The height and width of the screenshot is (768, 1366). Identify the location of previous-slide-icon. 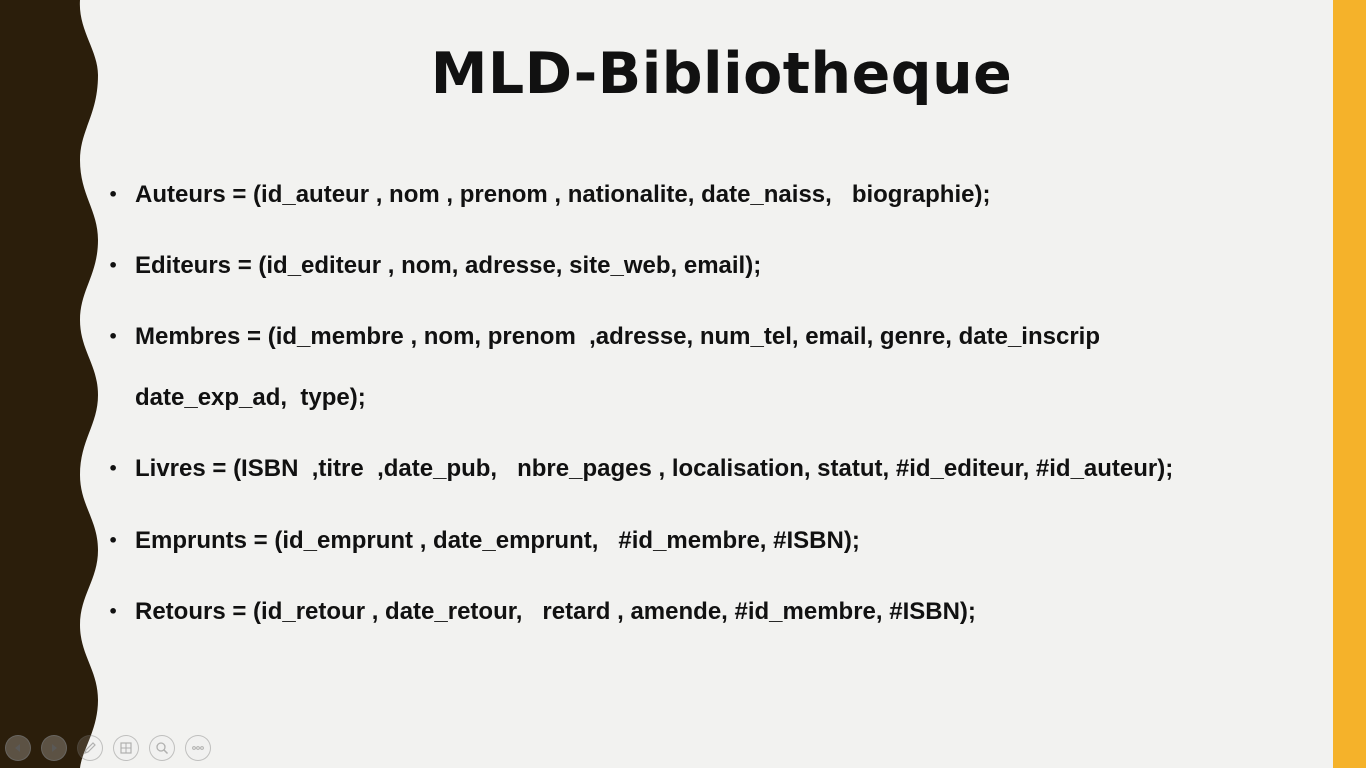
(17, 748).